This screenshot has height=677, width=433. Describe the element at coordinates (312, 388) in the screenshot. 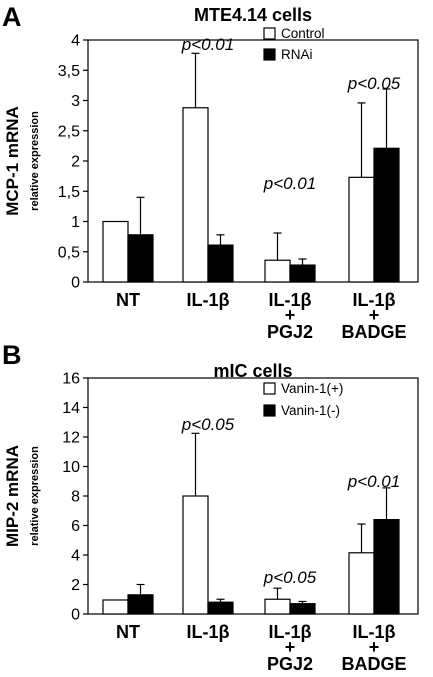

I see `legend-label: Vanin-1(+)` at that location.